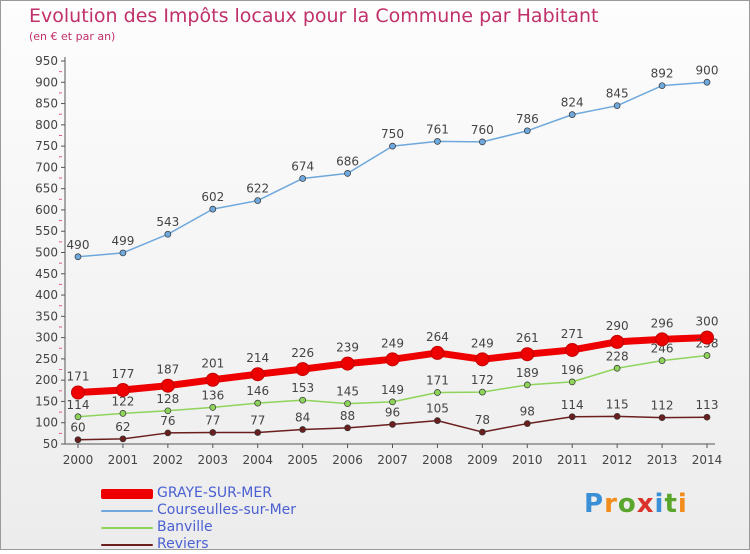 This screenshot has width=750, height=554. I want to click on data-label-reviers: 60, so click(77, 428).